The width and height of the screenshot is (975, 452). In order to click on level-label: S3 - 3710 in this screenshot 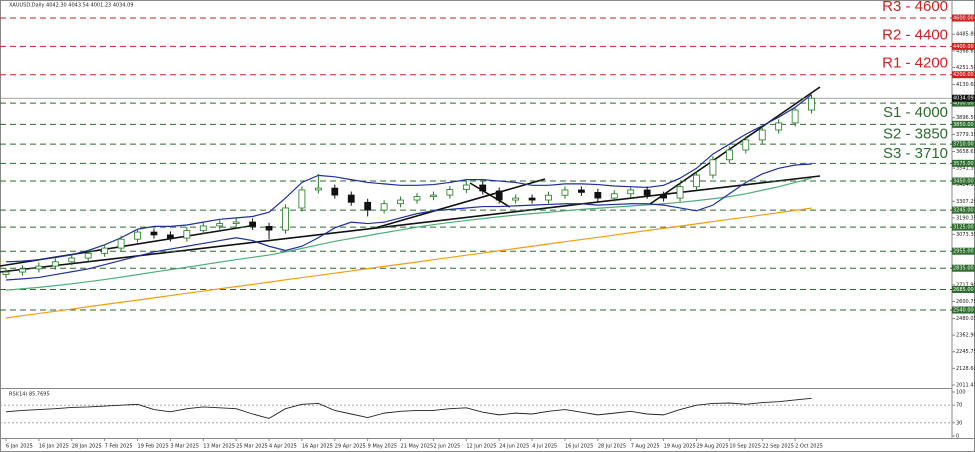, I will do `click(915, 153)`.